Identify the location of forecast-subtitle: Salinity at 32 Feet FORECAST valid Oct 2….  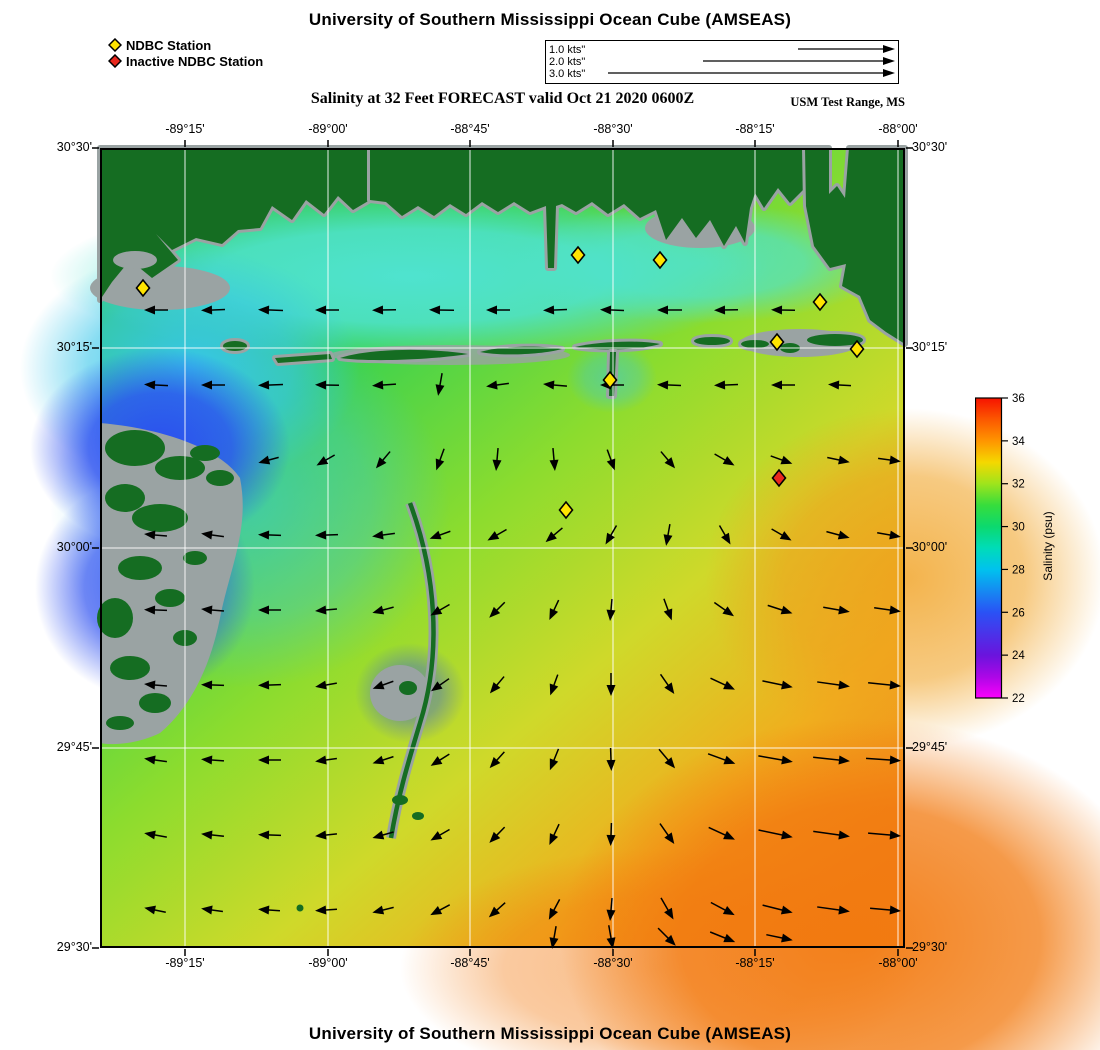
(502, 98).